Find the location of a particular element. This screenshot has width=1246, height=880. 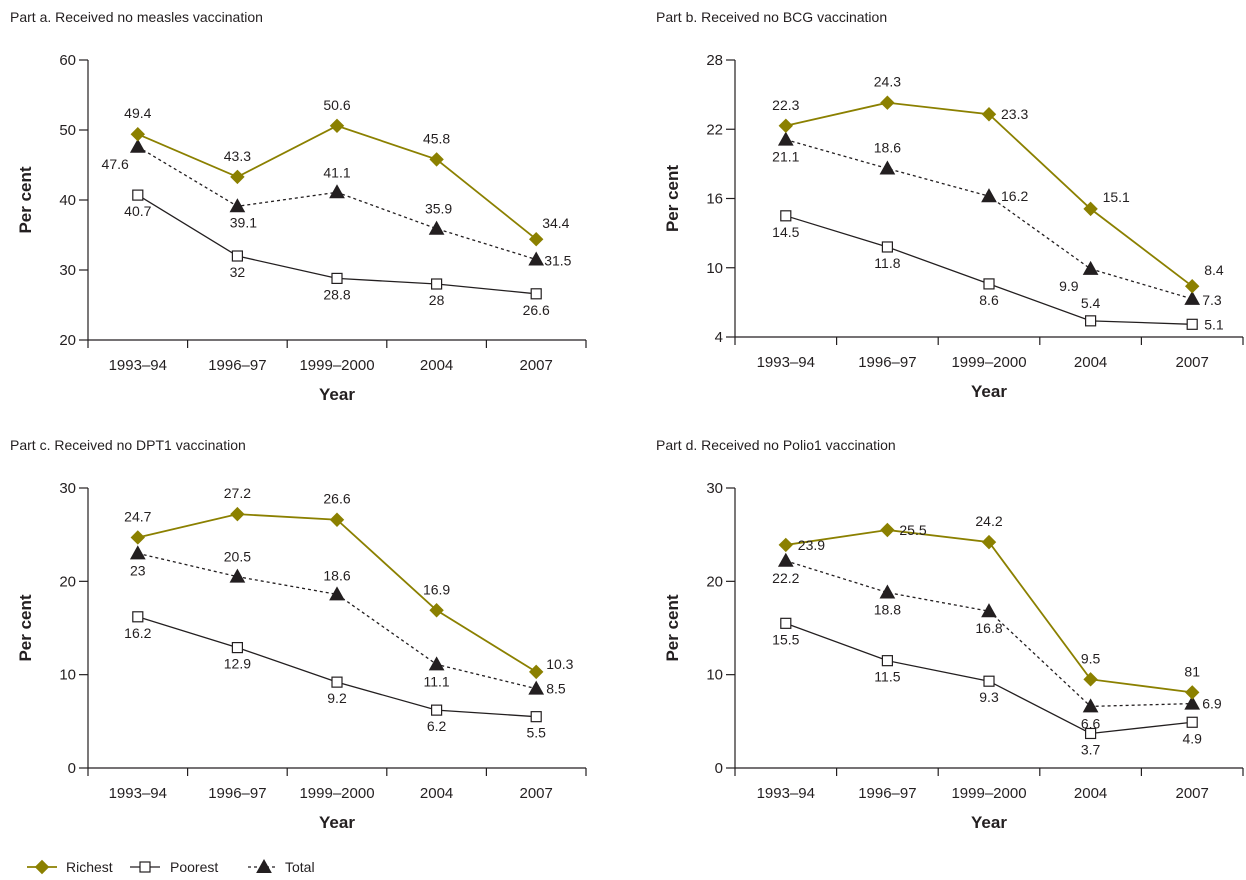

legend-richest-marker is located at coordinates (42, 867).